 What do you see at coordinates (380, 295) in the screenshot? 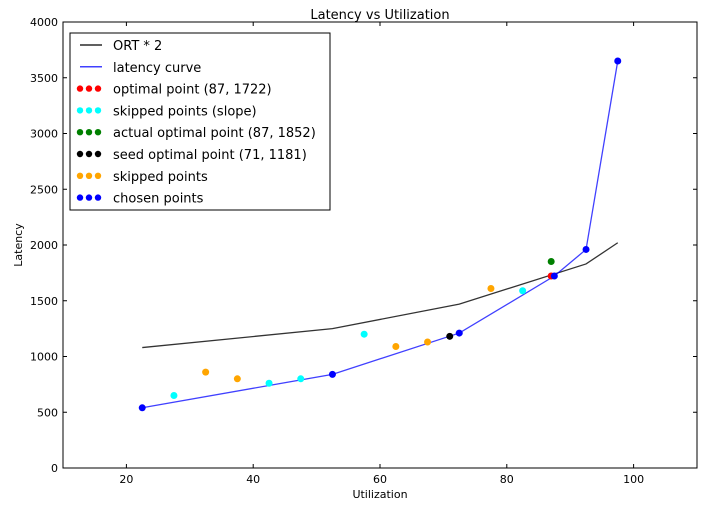
I see `ort-line` at bounding box center [380, 295].